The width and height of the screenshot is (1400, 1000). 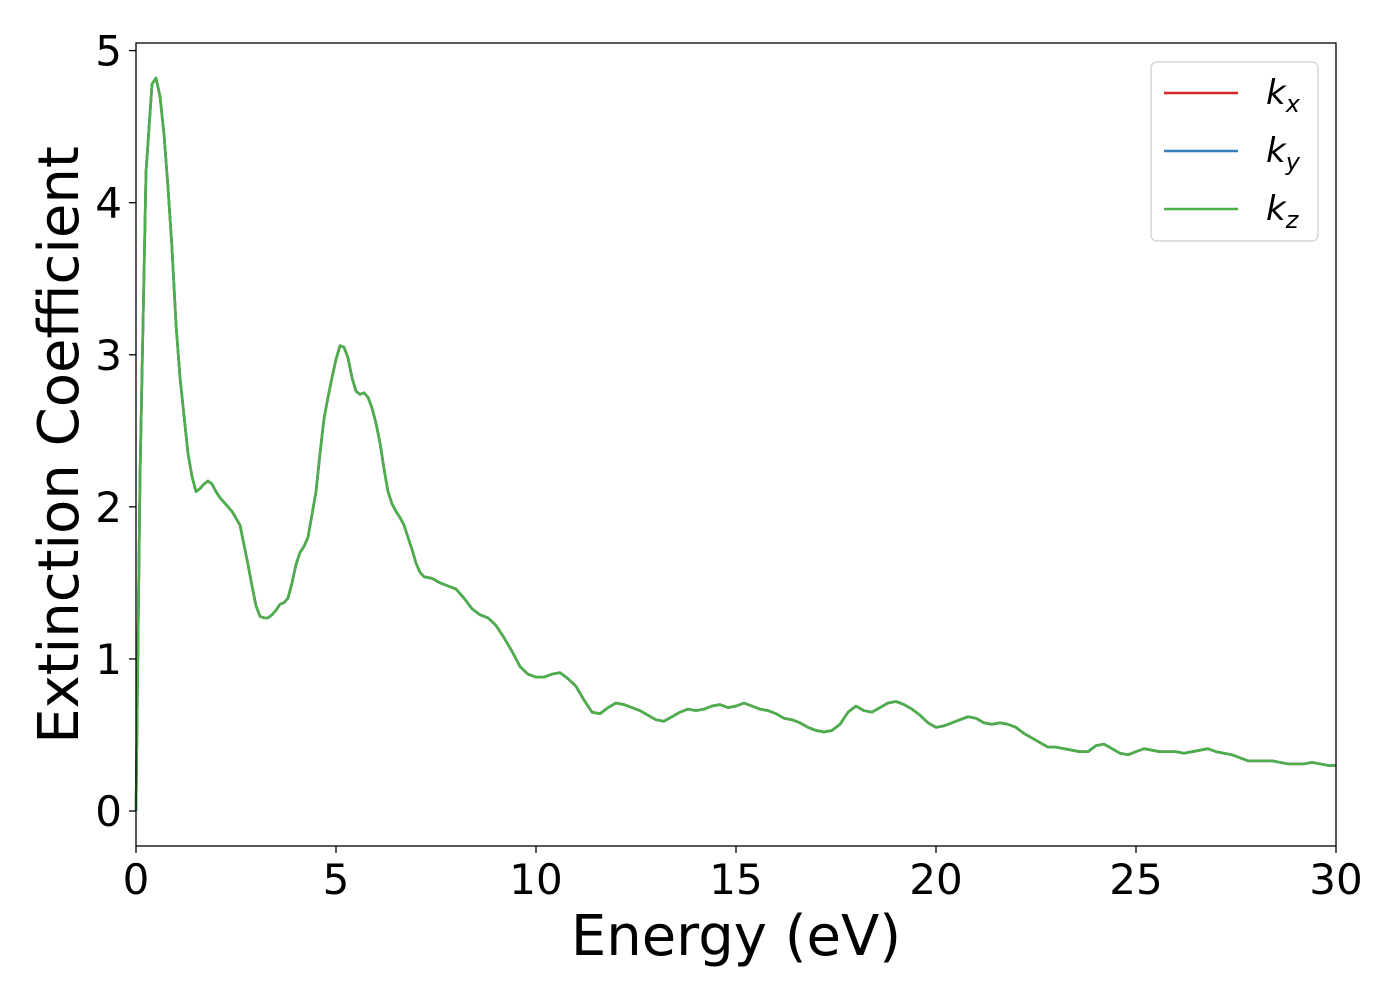 What do you see at coordinates (115, 431) in the screenshot?
I see `y-axis-ticks: 0 1 2 3 4 5` at bounding box center [115, 431].